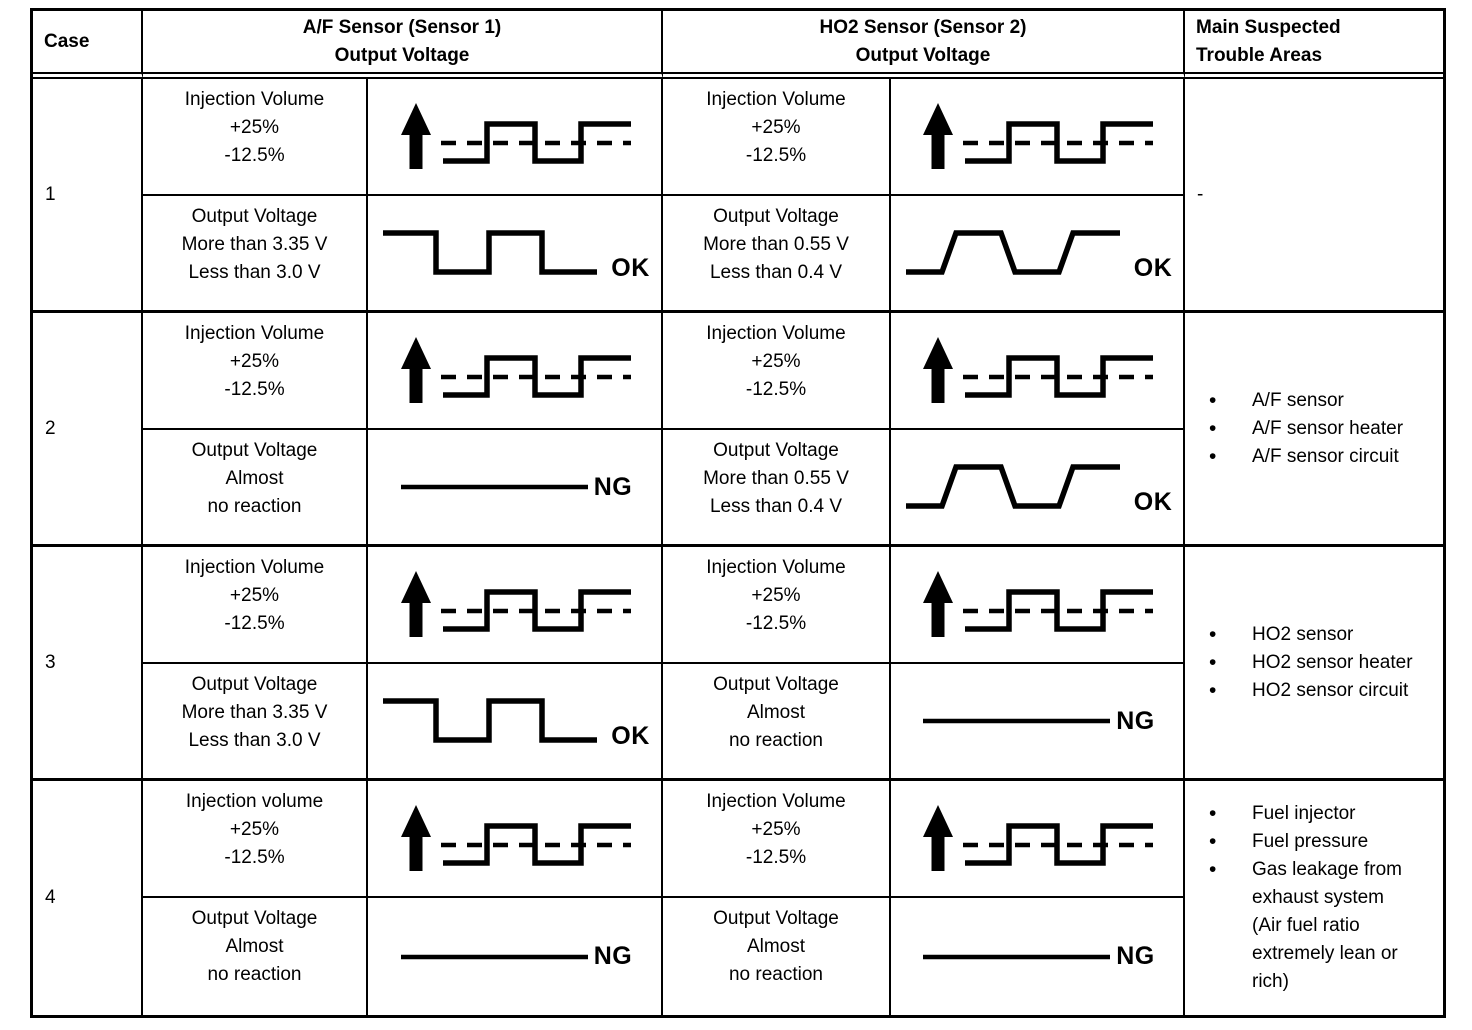 The height and width of the screenshot is (1030, 1472). Describe the element at coordinates (924, 45) in the screenshot. I see `header-ho2-sensor: HO2 Sensor (Sensor 2) Output Voltage` at that location.